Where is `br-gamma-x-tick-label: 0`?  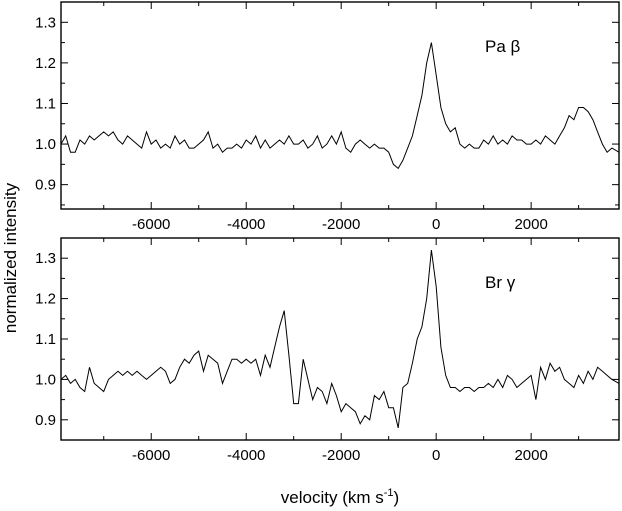
br-gamma-x-tick-label: 0 is located at coordinates (436, 455).